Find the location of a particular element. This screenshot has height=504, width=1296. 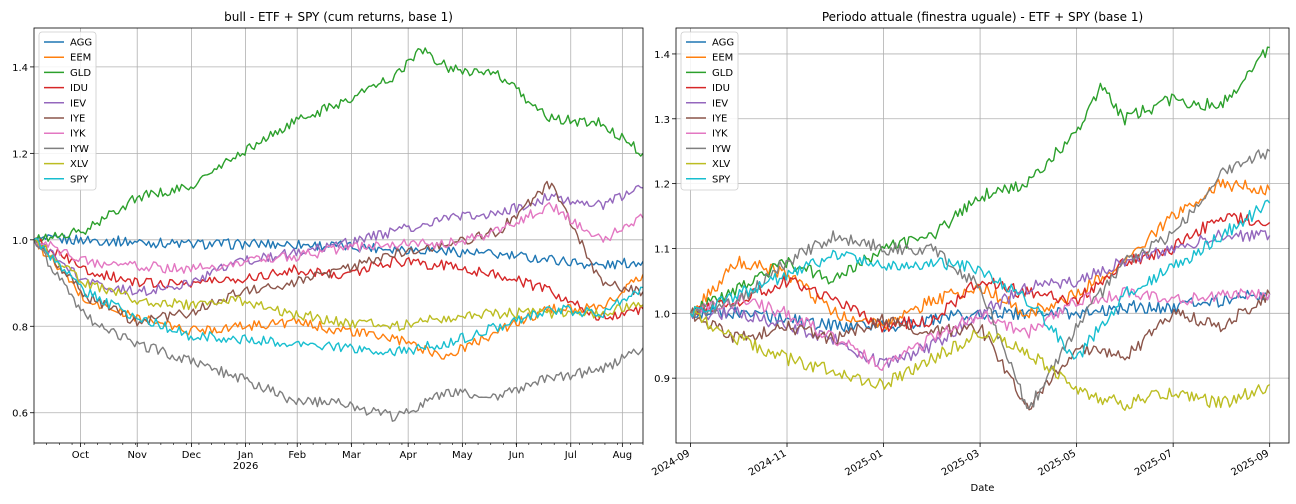

x-tick-label: May is located at coordinates (462, 455).